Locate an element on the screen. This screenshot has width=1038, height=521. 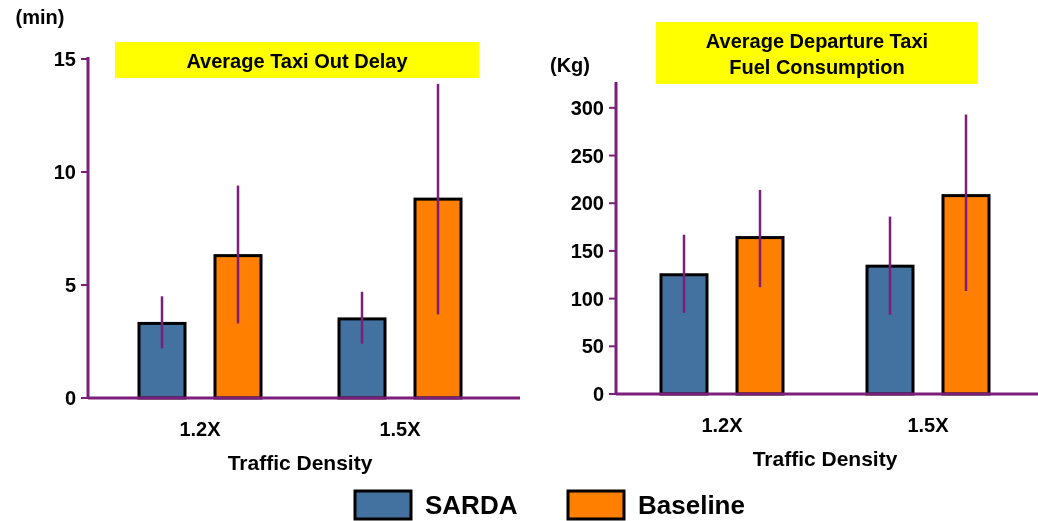
legend-label: SARDA is located at coordinates (471, 505).